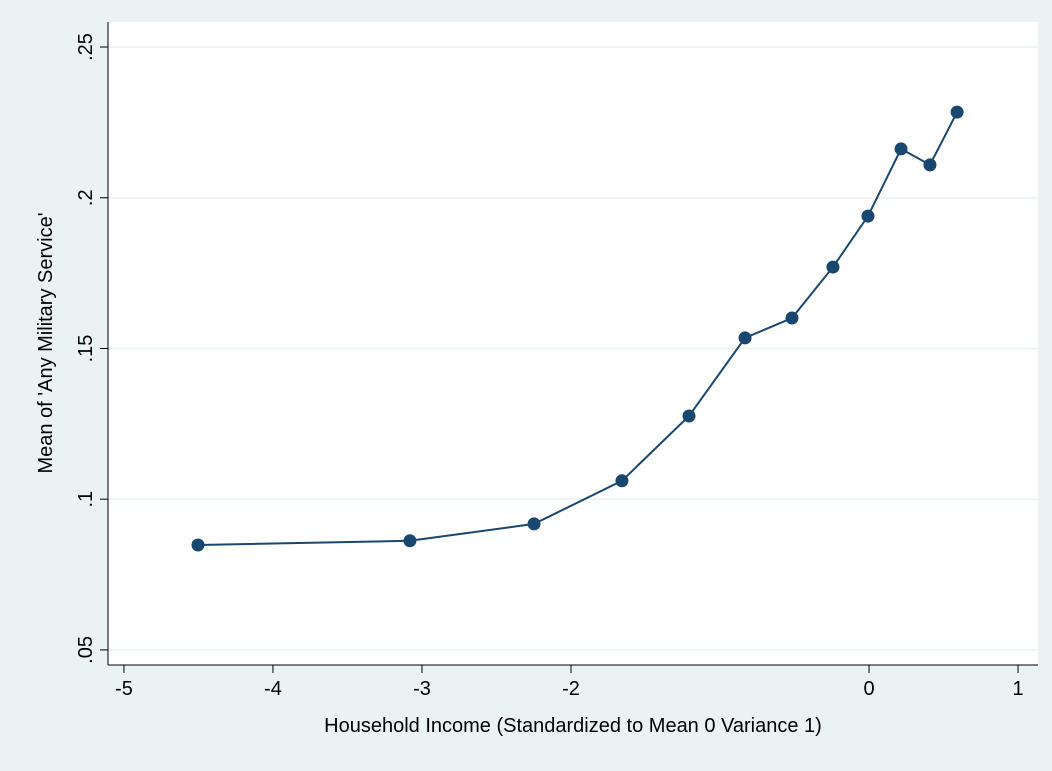  Describe the element at coordinates (868, 689) in the screenshot. I see `x-tick-label: 0` at that location.